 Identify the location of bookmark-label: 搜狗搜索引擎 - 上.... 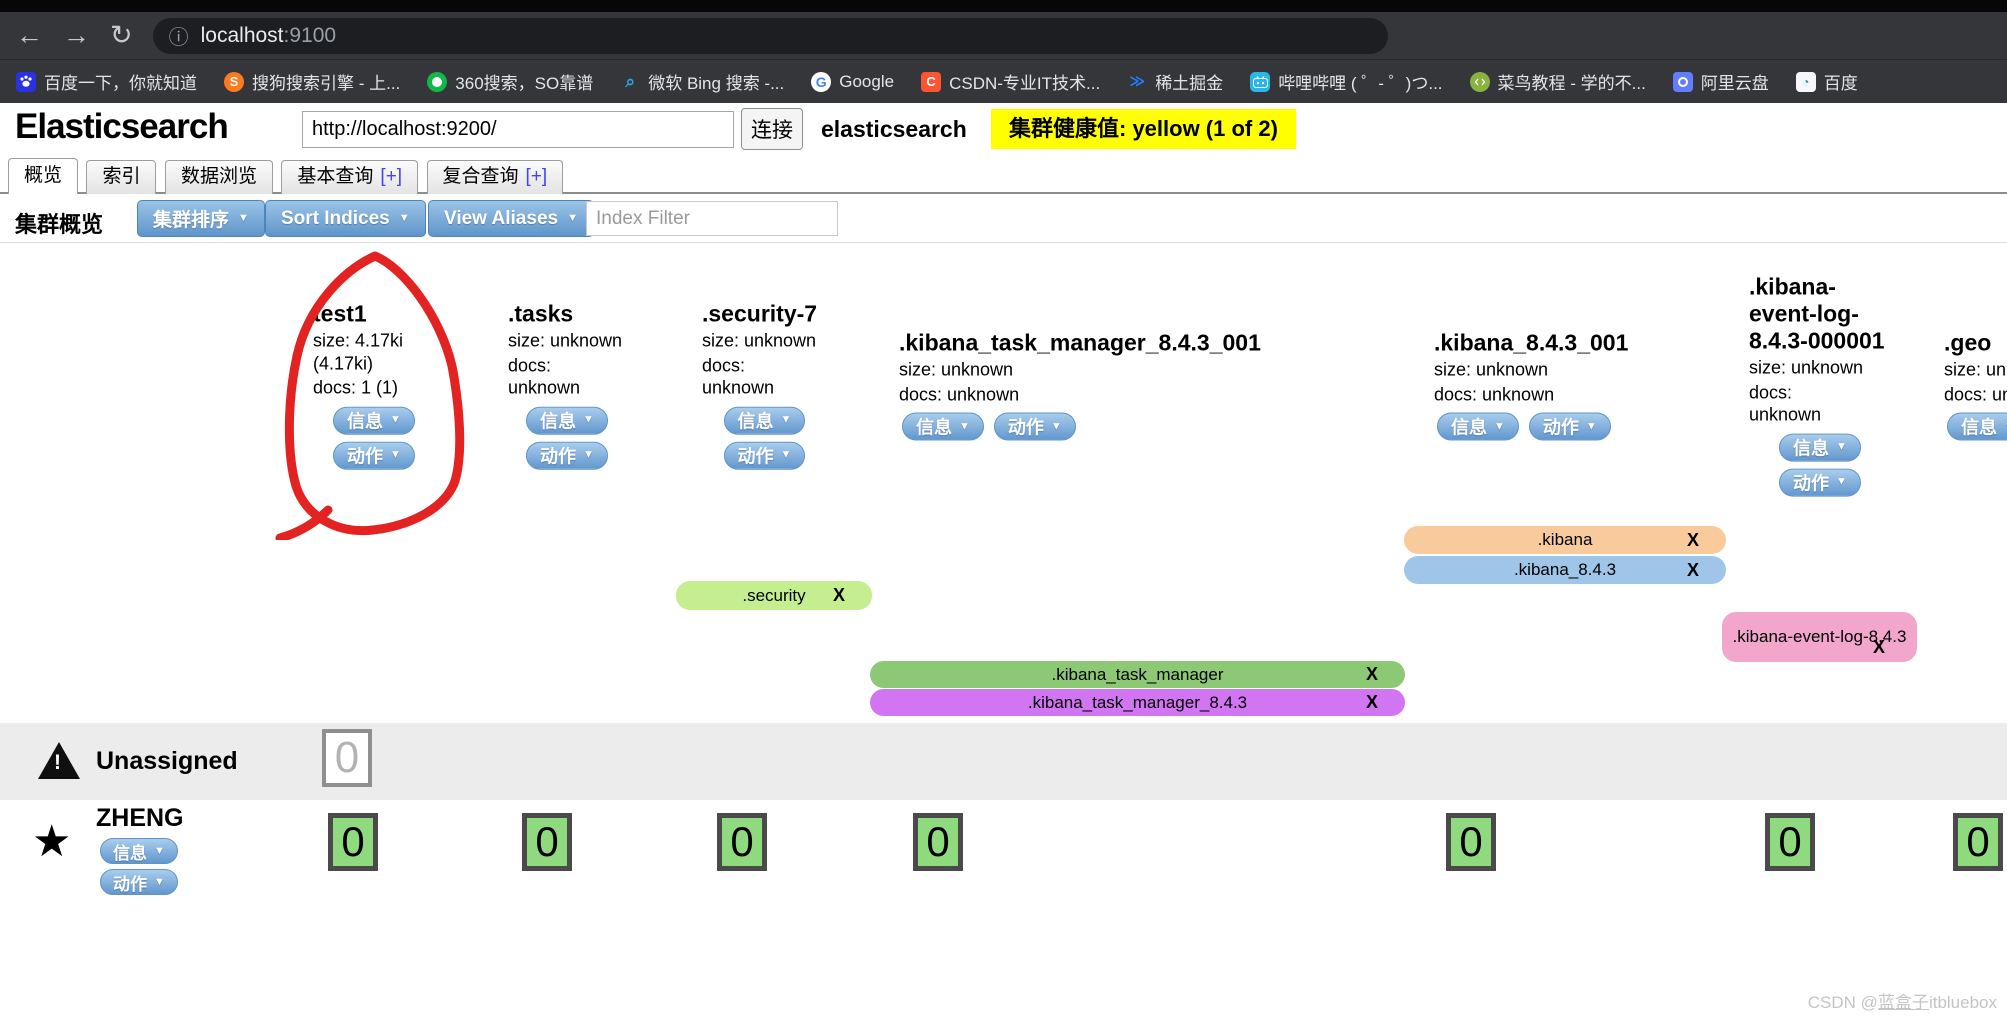
(326, 83).